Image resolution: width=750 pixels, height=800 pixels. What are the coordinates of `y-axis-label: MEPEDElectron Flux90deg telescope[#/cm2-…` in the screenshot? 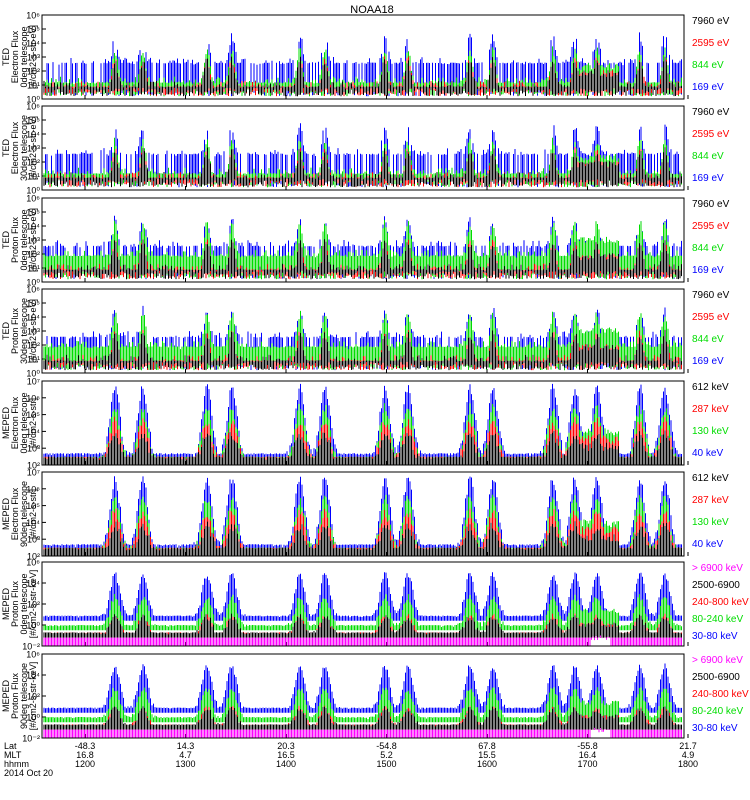 It's located at (19, 514).